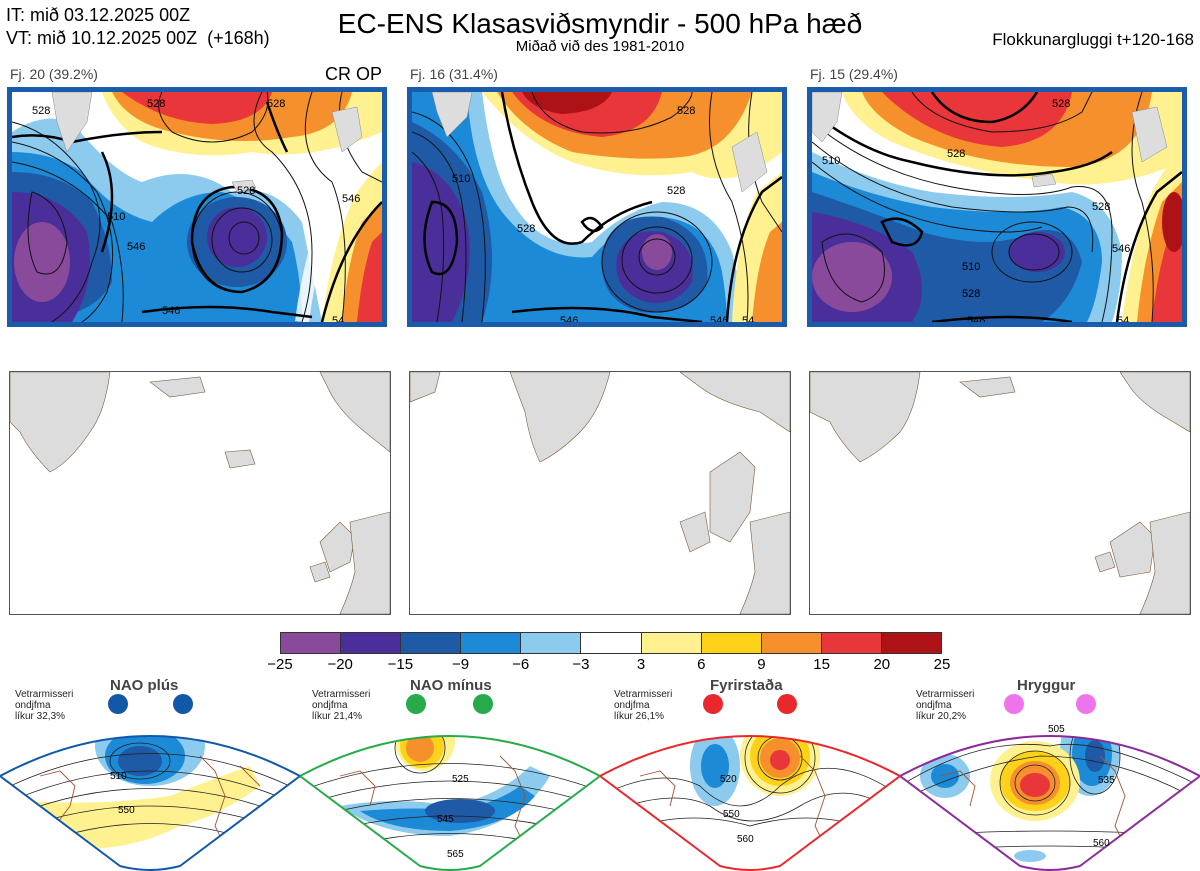  I want to click on colorbar-tick-label: −15, so click(400, 664).